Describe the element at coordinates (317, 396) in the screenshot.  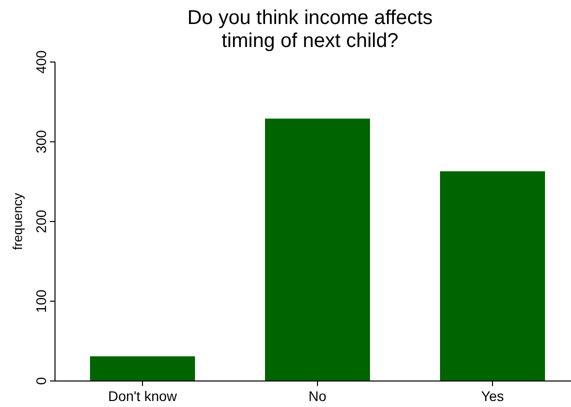
I see `x-tick-label: No` at that location.